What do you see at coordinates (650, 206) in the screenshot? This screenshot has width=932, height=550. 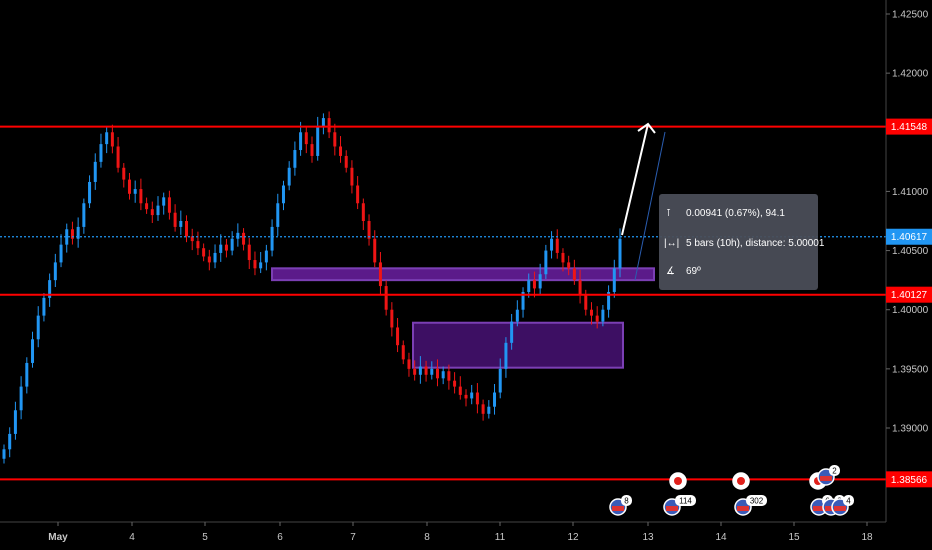 I see `measure-guide-line` at bounding box center [650, 206].